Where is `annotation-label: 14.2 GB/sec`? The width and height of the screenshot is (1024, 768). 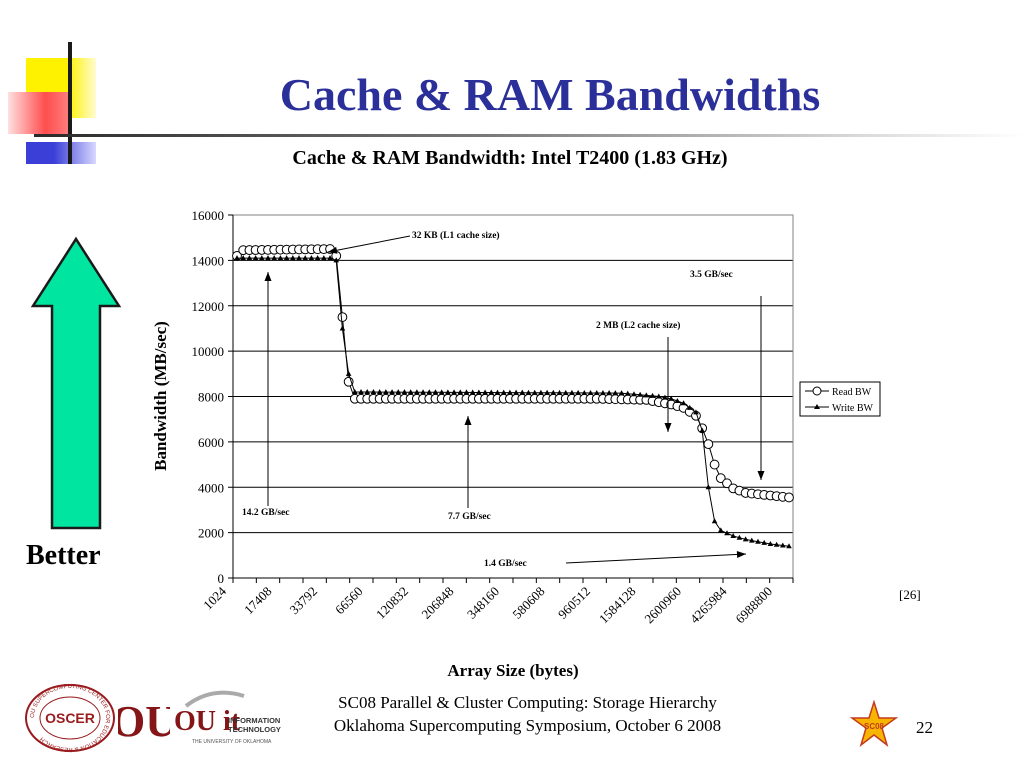 annotation-label: 14.2 GB/sec is located at coordinates (266, 513).